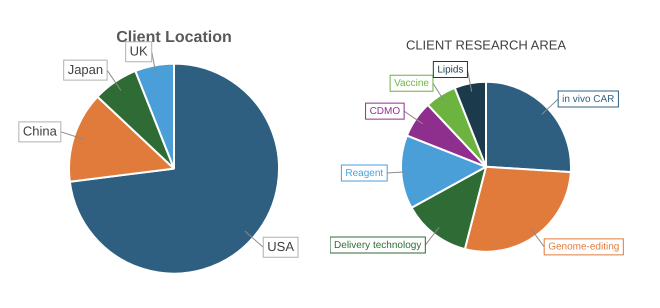 Image resolution: width=660 pixels, height=308 pixels. I want to click on chart-title: CLIENT RESEARCH AREA, so click(486, 44).